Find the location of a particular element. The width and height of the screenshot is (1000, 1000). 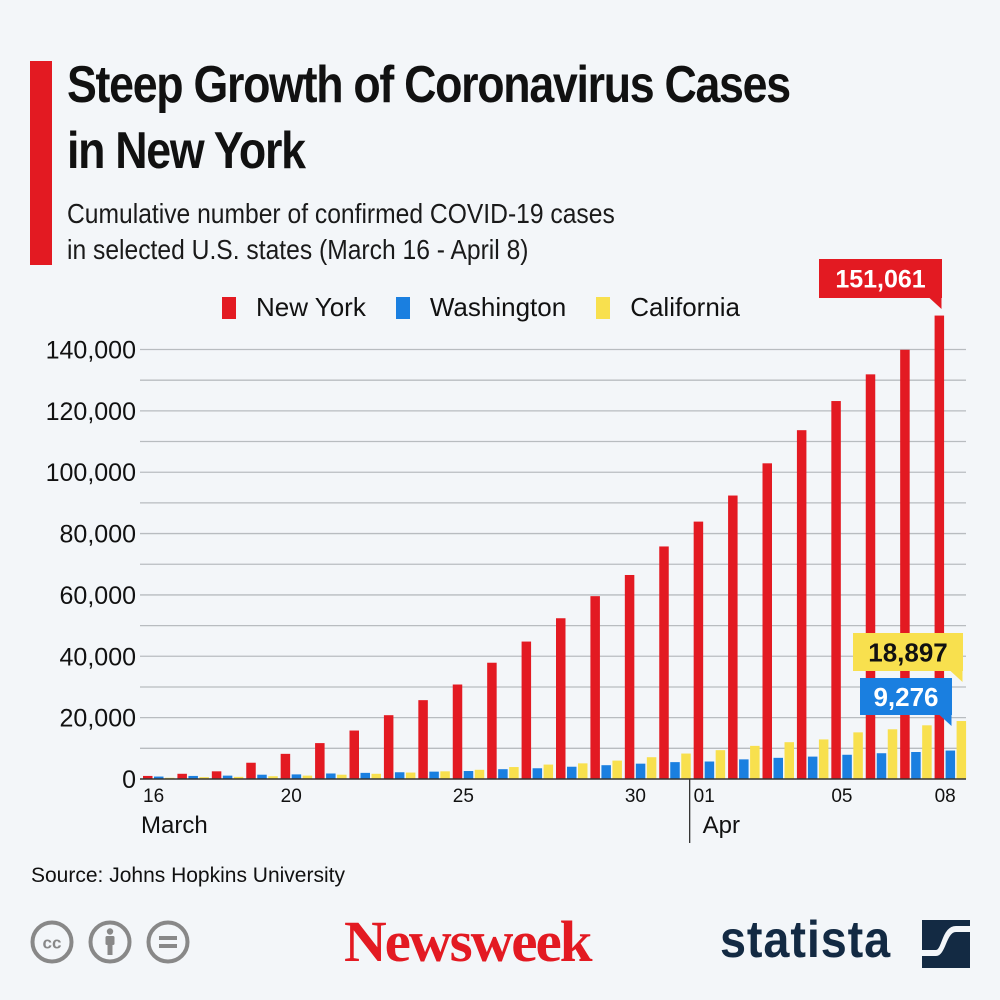

x-tick-label: 05 is located at coordinates (841, 796).